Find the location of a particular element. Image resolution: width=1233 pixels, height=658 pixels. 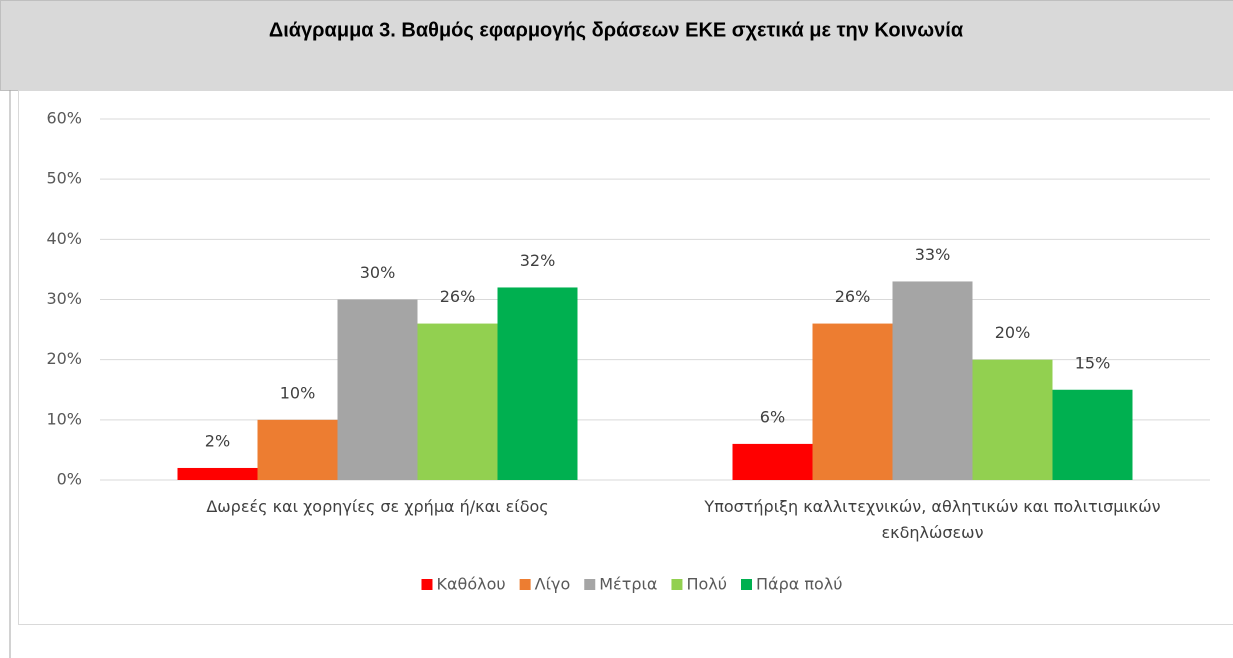

data-label: 6% is located at coordinates (772, 416).